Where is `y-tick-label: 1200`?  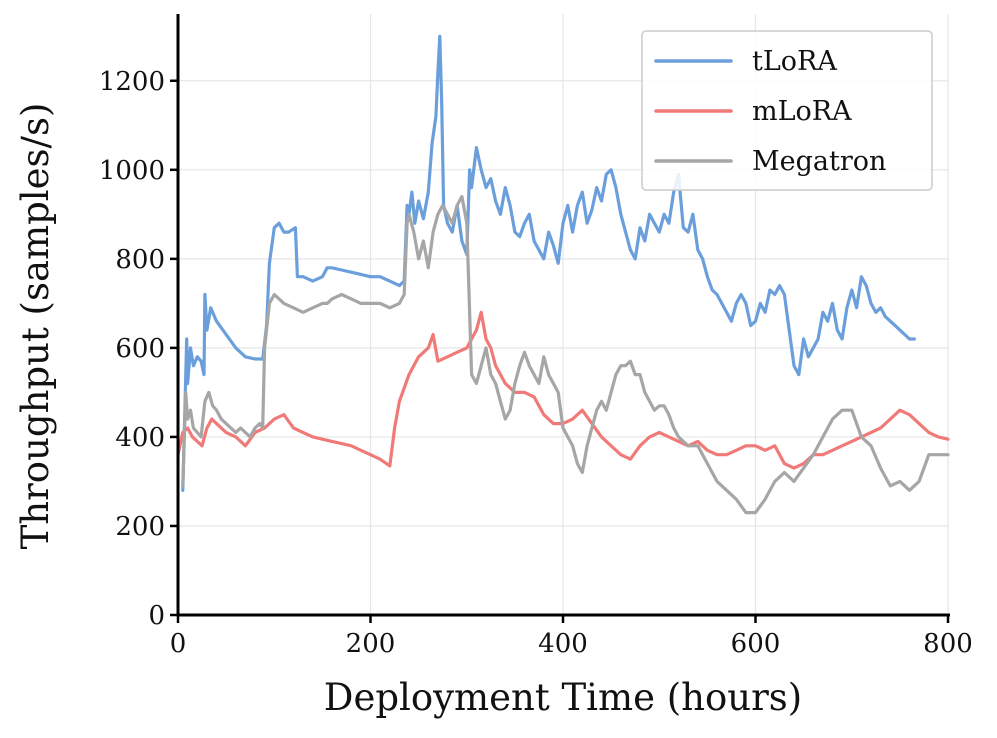 y-tick-label: 1200 is located at coordinates (132, 82).